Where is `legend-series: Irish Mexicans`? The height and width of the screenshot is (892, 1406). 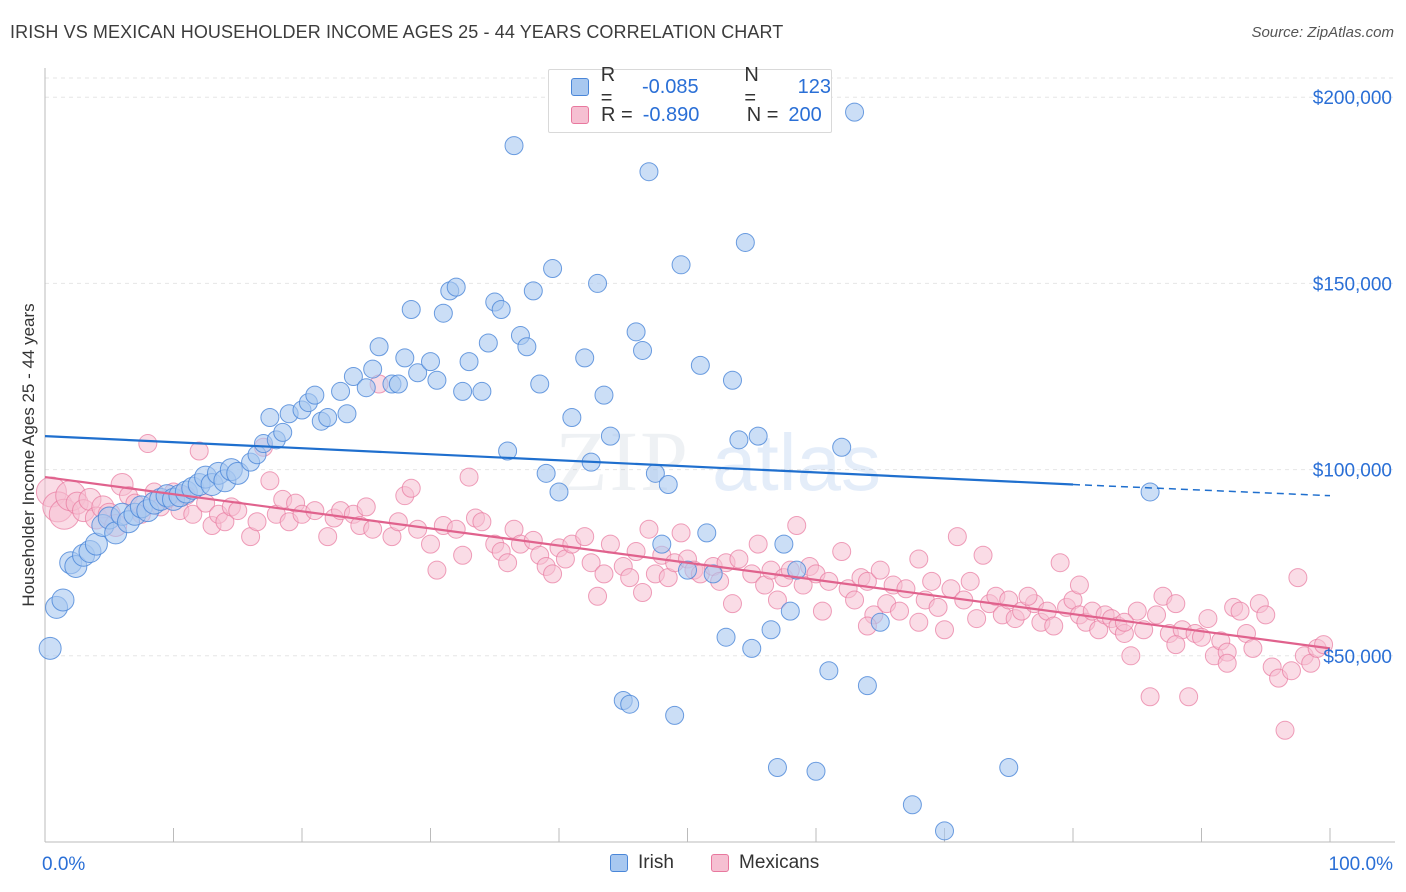 legend-series: Irish Mexicans is located at coordinates (703, 865).